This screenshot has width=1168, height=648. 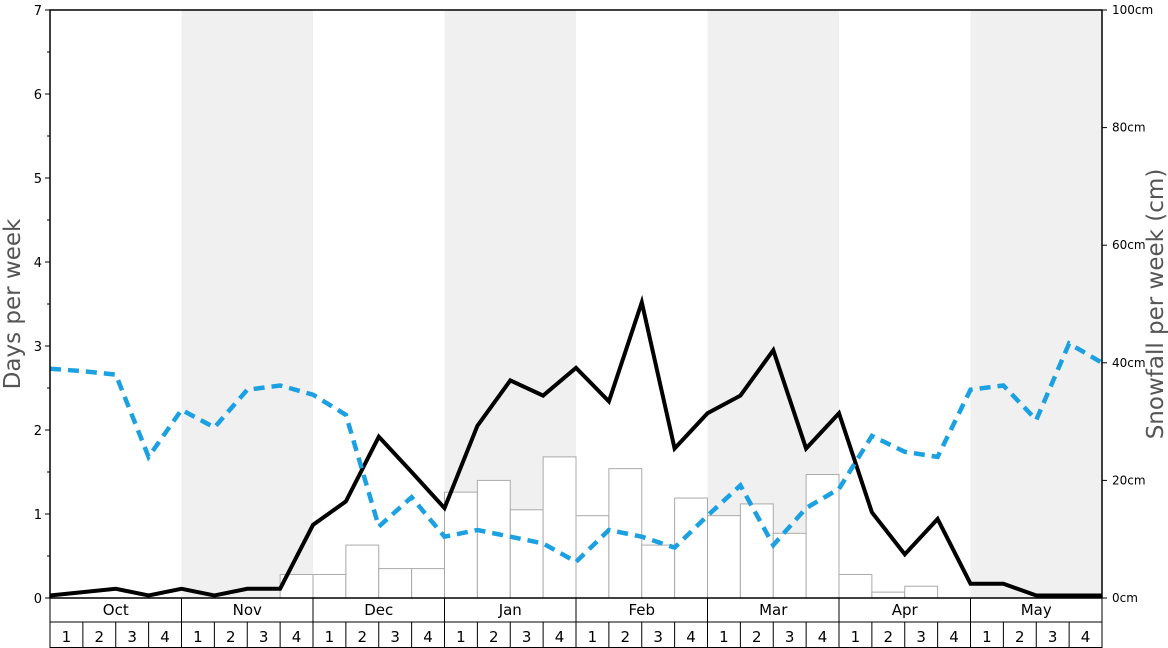 What do you see at coordinates (905, 610) in the screenshot?
I see `month-label: Apr` at bounding box center [905, 610].